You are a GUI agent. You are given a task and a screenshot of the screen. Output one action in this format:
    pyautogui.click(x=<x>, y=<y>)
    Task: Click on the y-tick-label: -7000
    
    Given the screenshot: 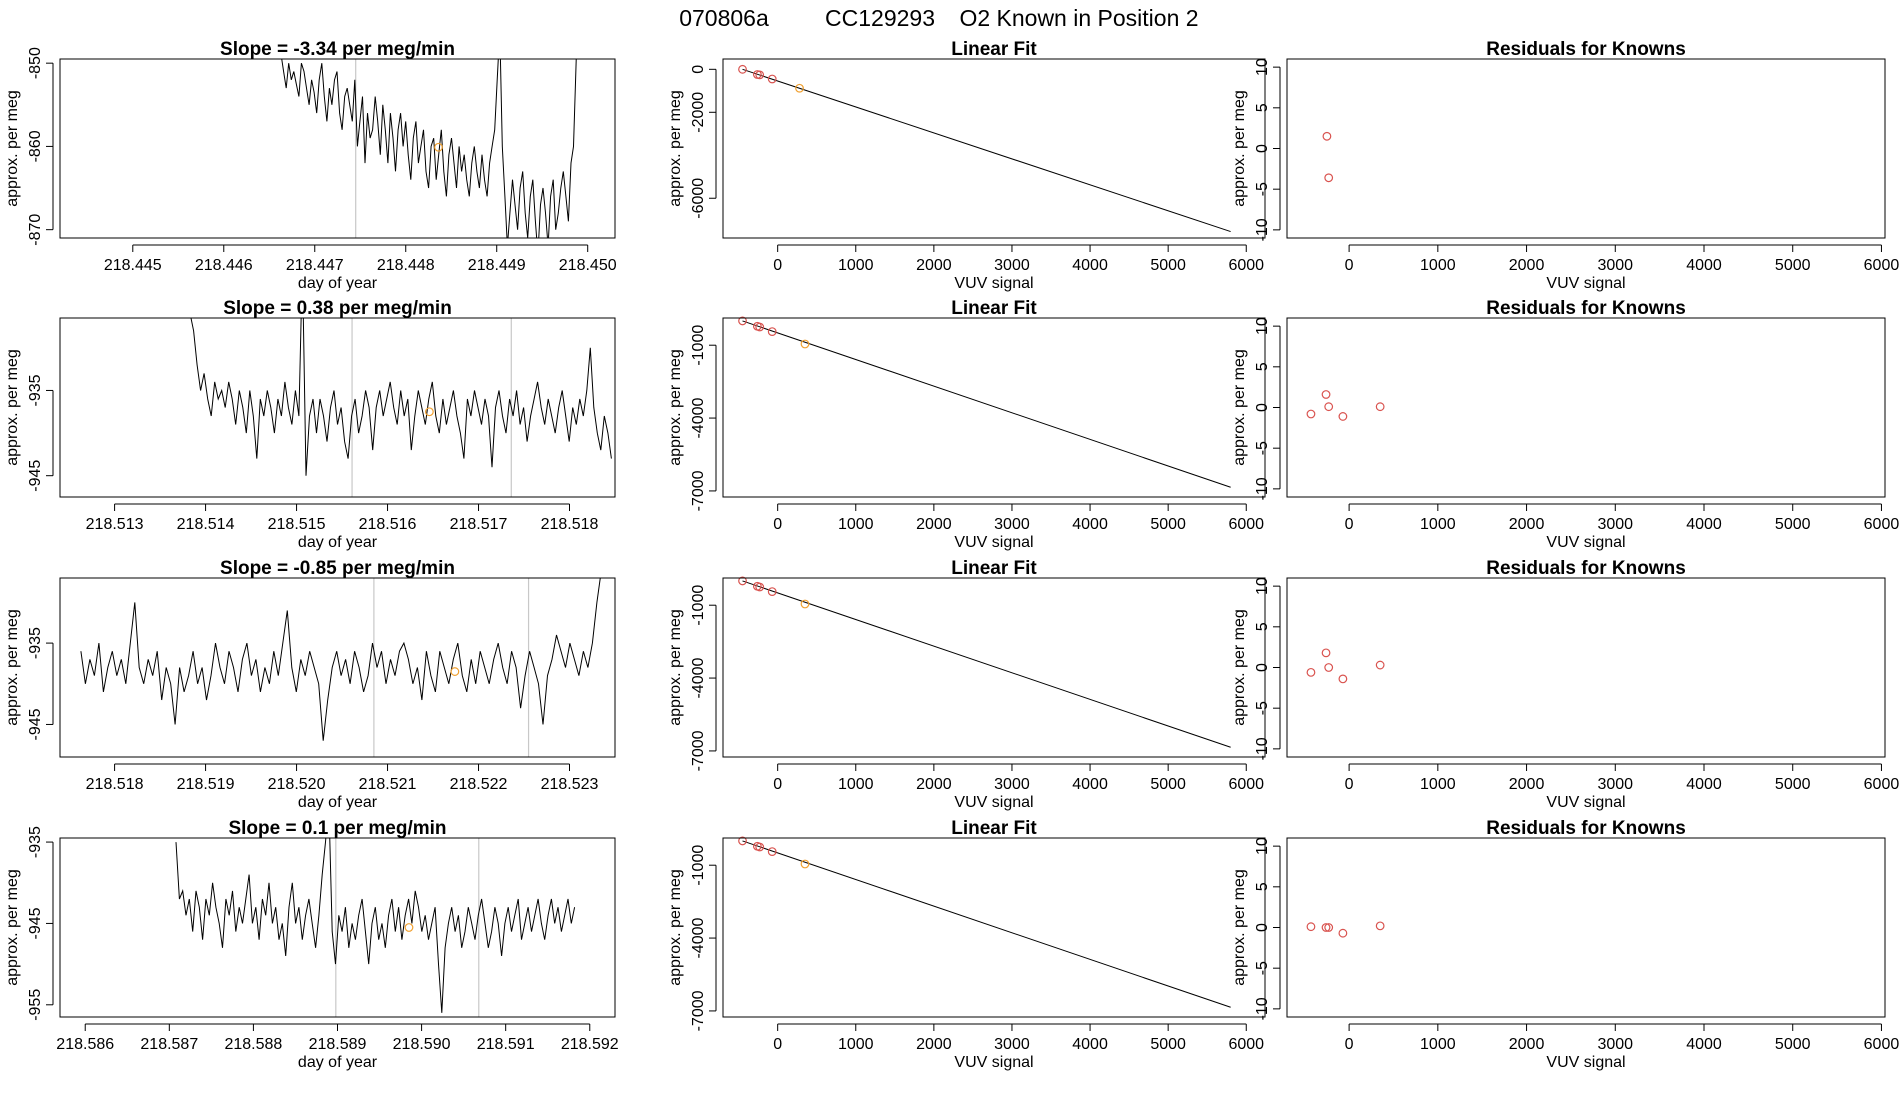 What is the action you would take?
    pyautogui.click(x=698, y=750)
    